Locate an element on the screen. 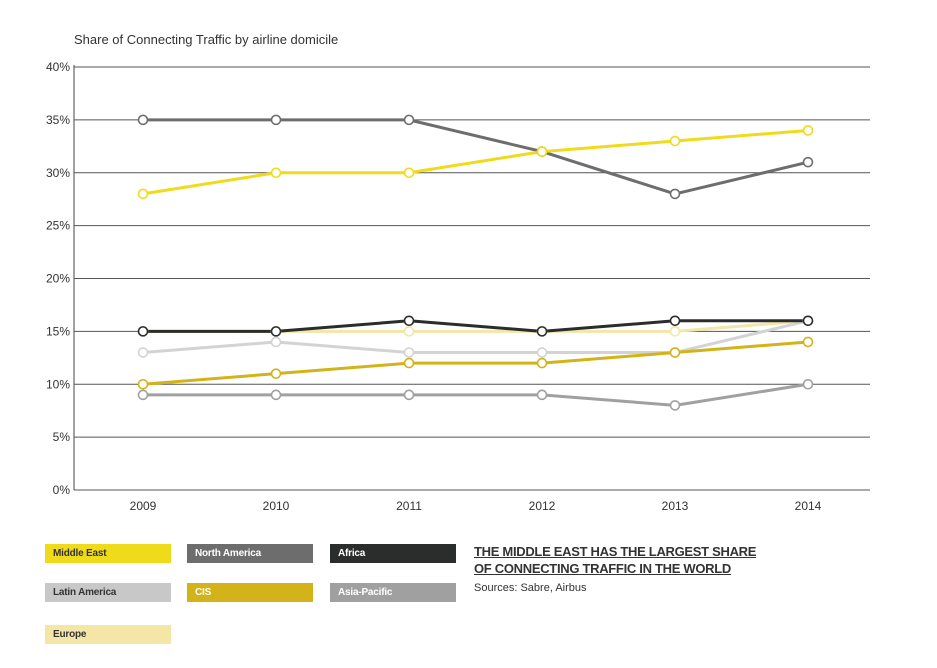  series-line-middle-east is located at coordinates (475, 162).